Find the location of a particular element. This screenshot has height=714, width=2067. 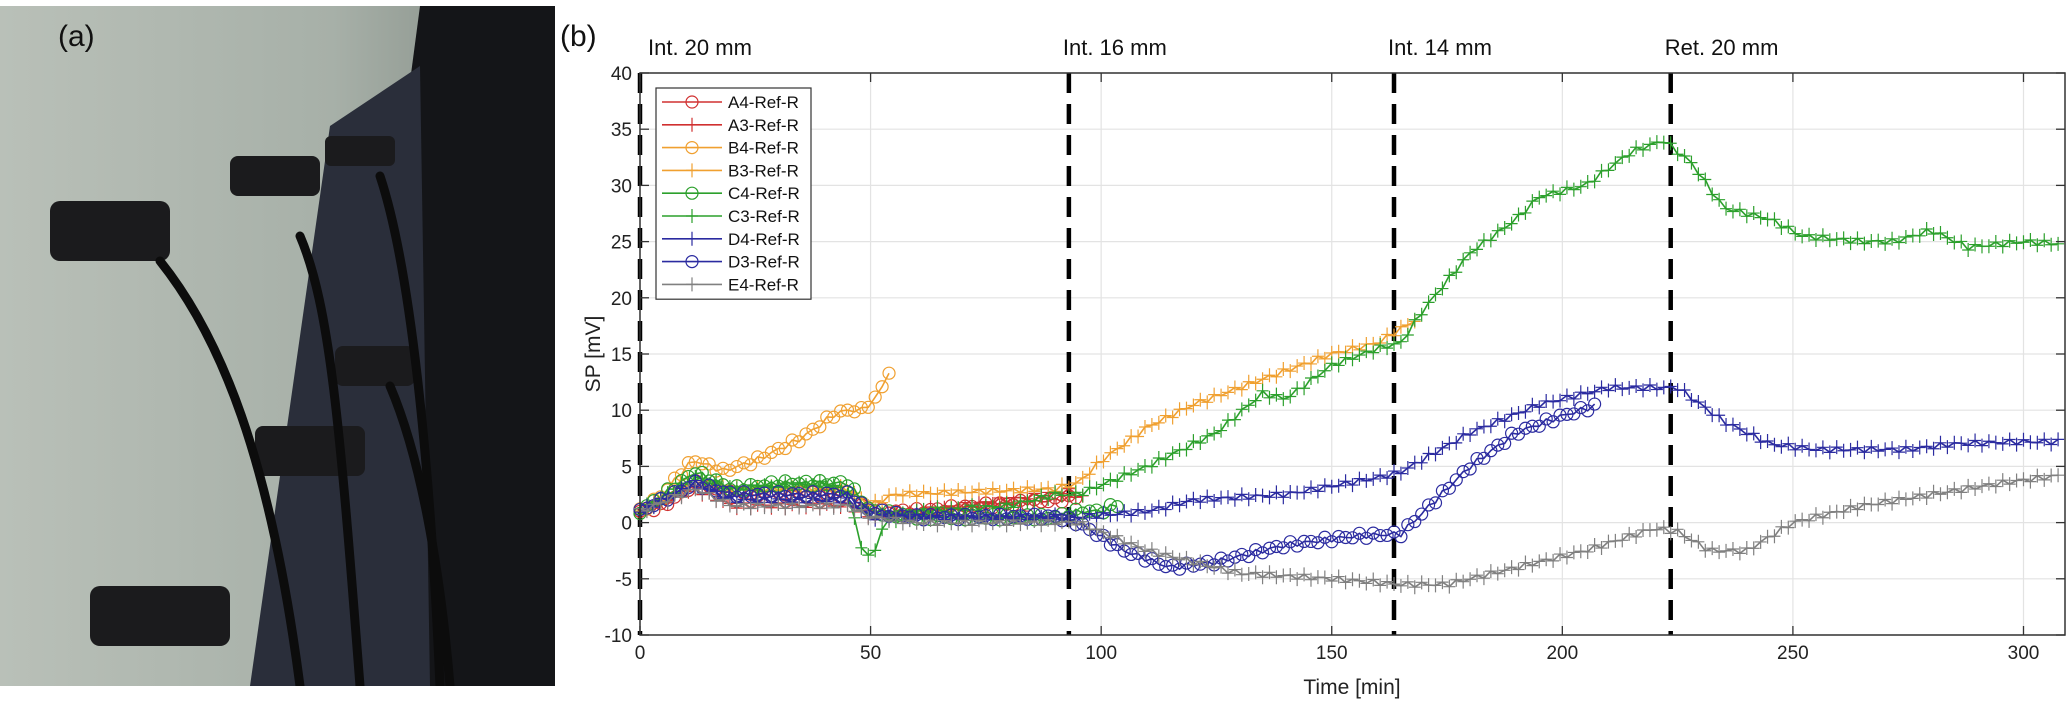

y-tick-label: 15 is located at coordinates (621, 355).